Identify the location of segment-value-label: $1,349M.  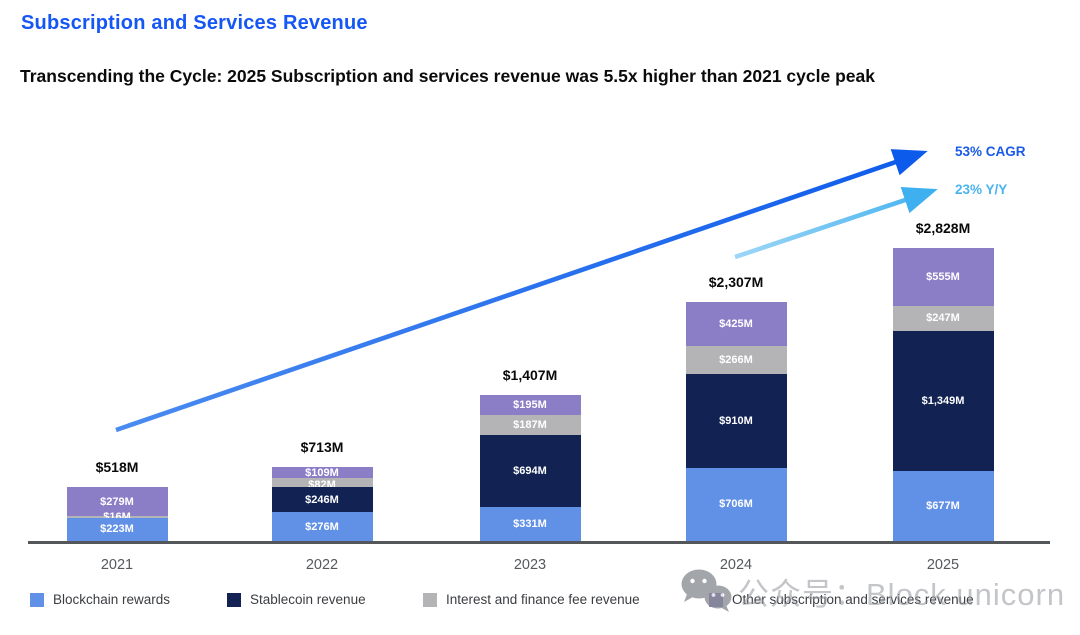
(943, 401).